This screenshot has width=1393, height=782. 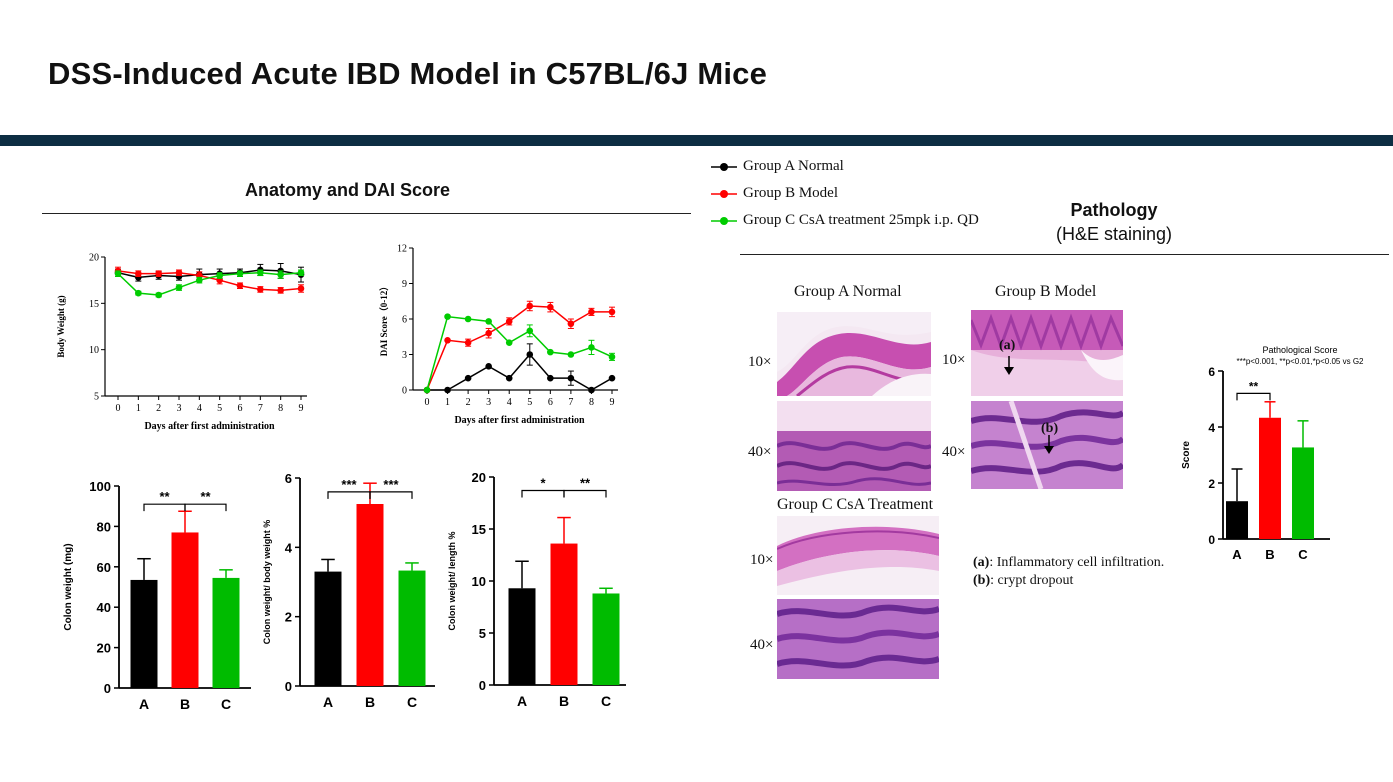 I want to click on x-tick-label: 4, so click(x=509, y=402).